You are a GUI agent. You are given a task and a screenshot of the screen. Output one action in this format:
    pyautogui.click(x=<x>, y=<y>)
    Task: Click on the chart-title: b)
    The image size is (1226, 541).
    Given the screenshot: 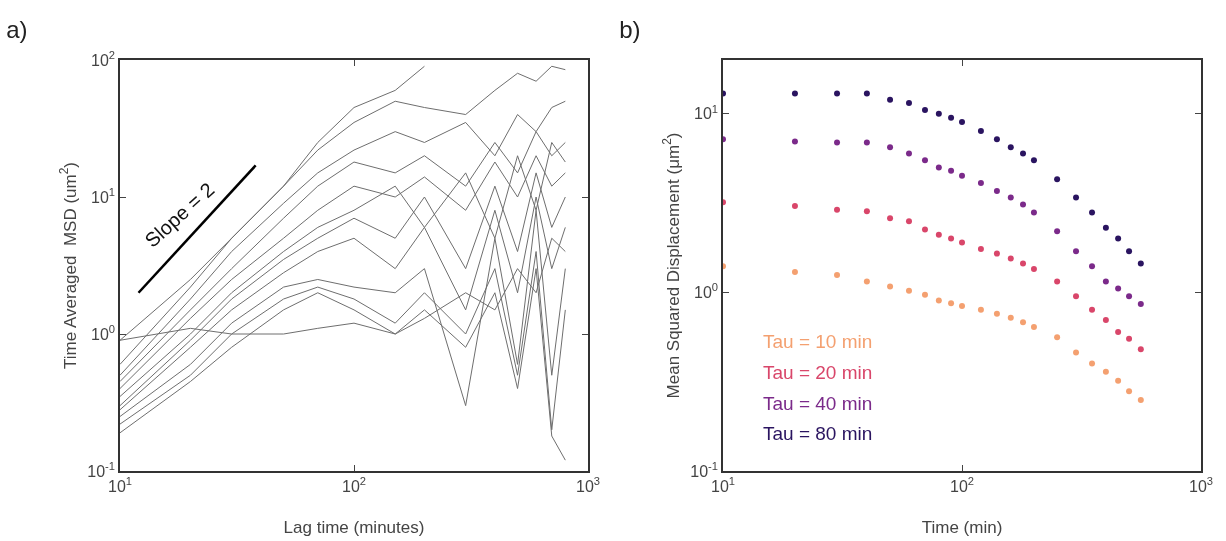 What is the action you would take?
    pyautogui.click(x=630, y=30)
    